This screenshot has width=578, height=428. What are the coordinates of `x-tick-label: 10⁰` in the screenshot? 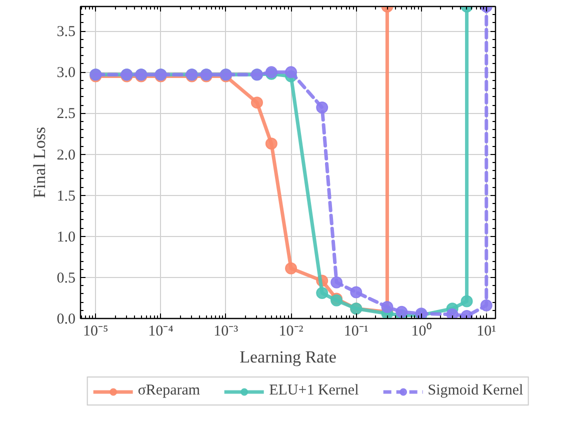 It's located at (421, 331).